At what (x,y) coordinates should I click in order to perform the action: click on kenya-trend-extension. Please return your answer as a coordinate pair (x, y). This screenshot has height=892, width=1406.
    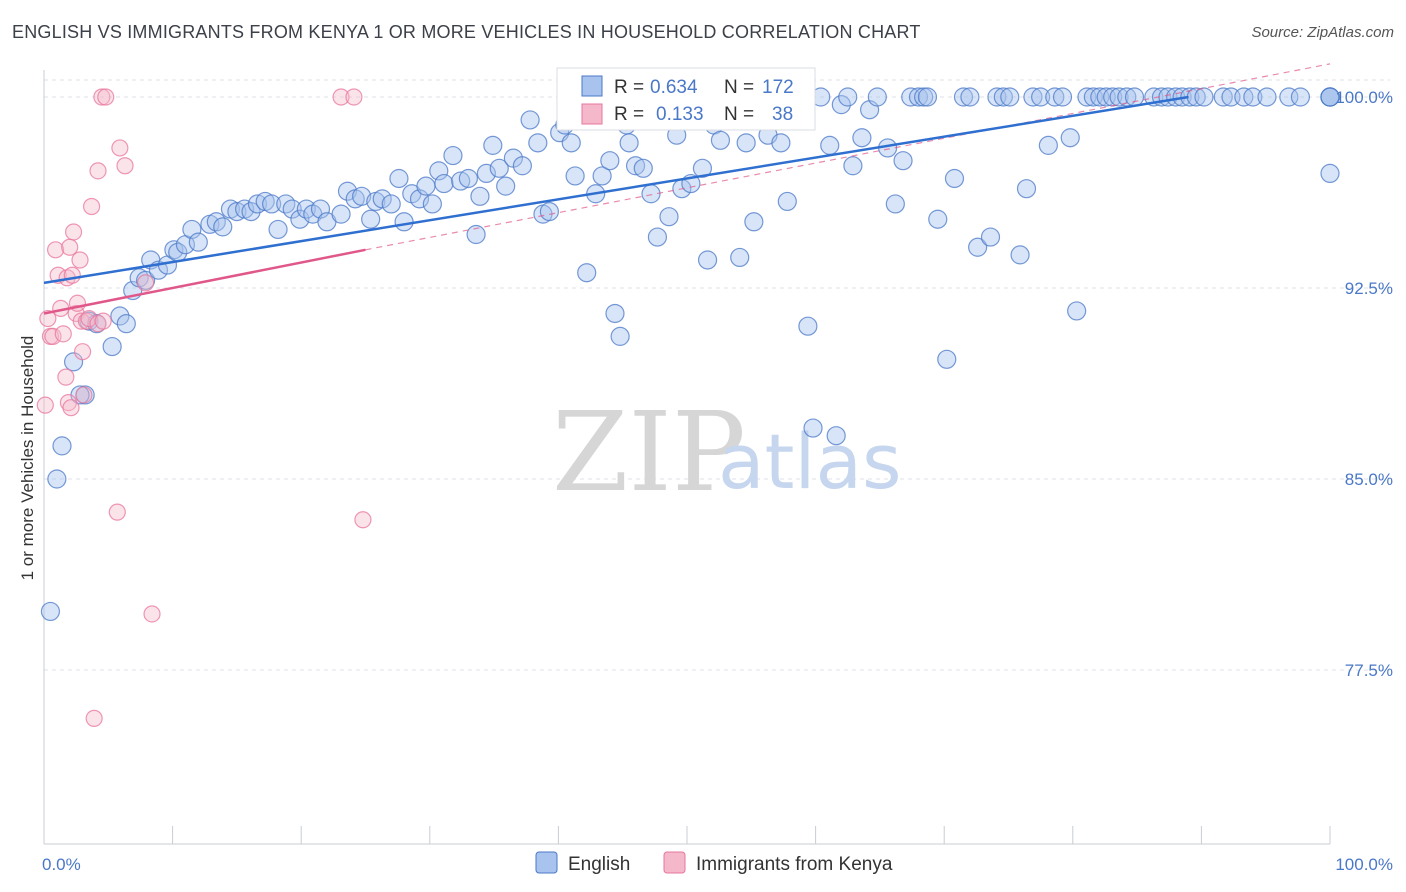
    Looking at the image, I should click on (848, 157).